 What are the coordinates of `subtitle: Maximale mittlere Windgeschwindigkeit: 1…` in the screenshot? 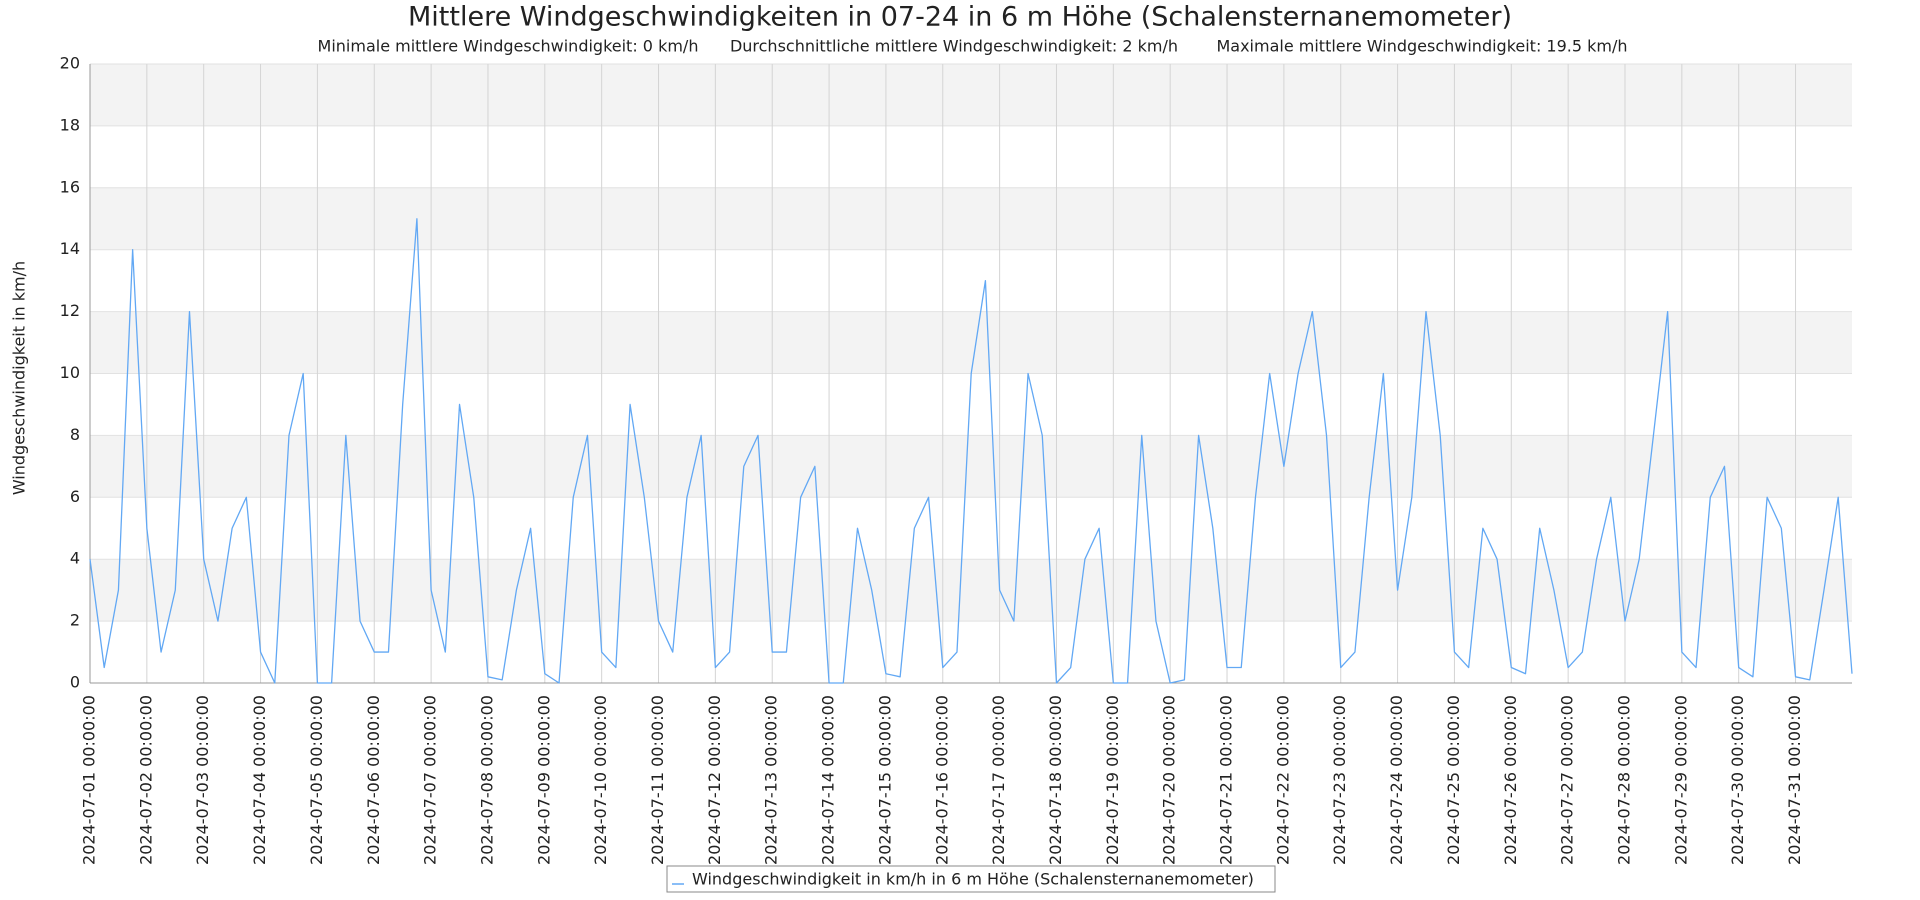 It's located at (1421, 46).